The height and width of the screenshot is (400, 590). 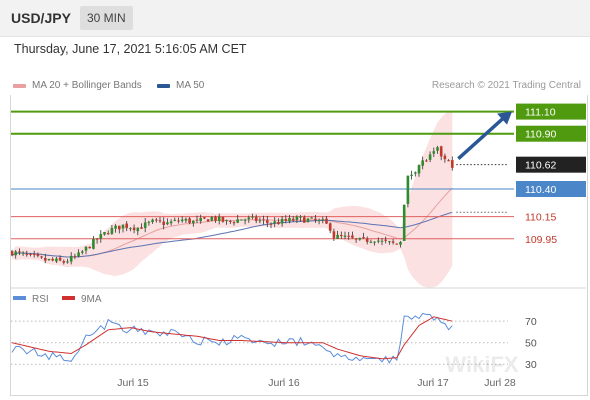 What do you see at coordinates (40, 299) in the screenshot?
I see `legend-rsi-label: RSI` at bounding box center [40, 299].